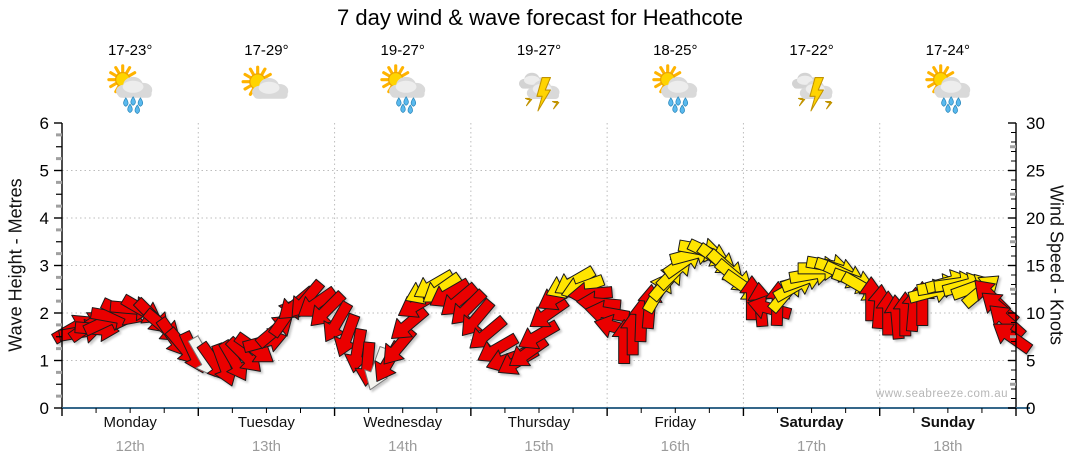  Describe the element at coordinates (1035, 313) in the screenshot. I see `knot-tick-label: 10` at that location.